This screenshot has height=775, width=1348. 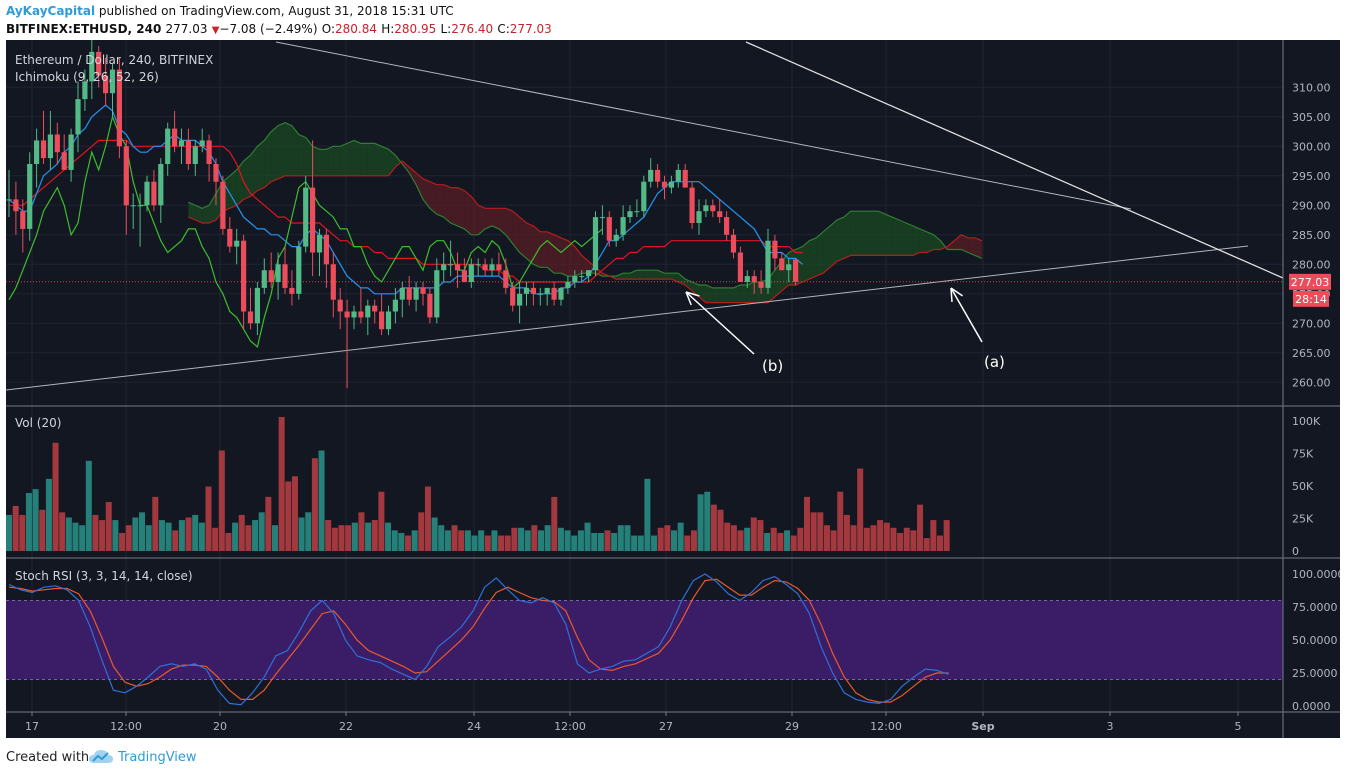 What do you see at coordinates (268, 29) in the screenshot?
I see `price-change: −7.08 (−2.49%)` at bounding box center [268, 29].